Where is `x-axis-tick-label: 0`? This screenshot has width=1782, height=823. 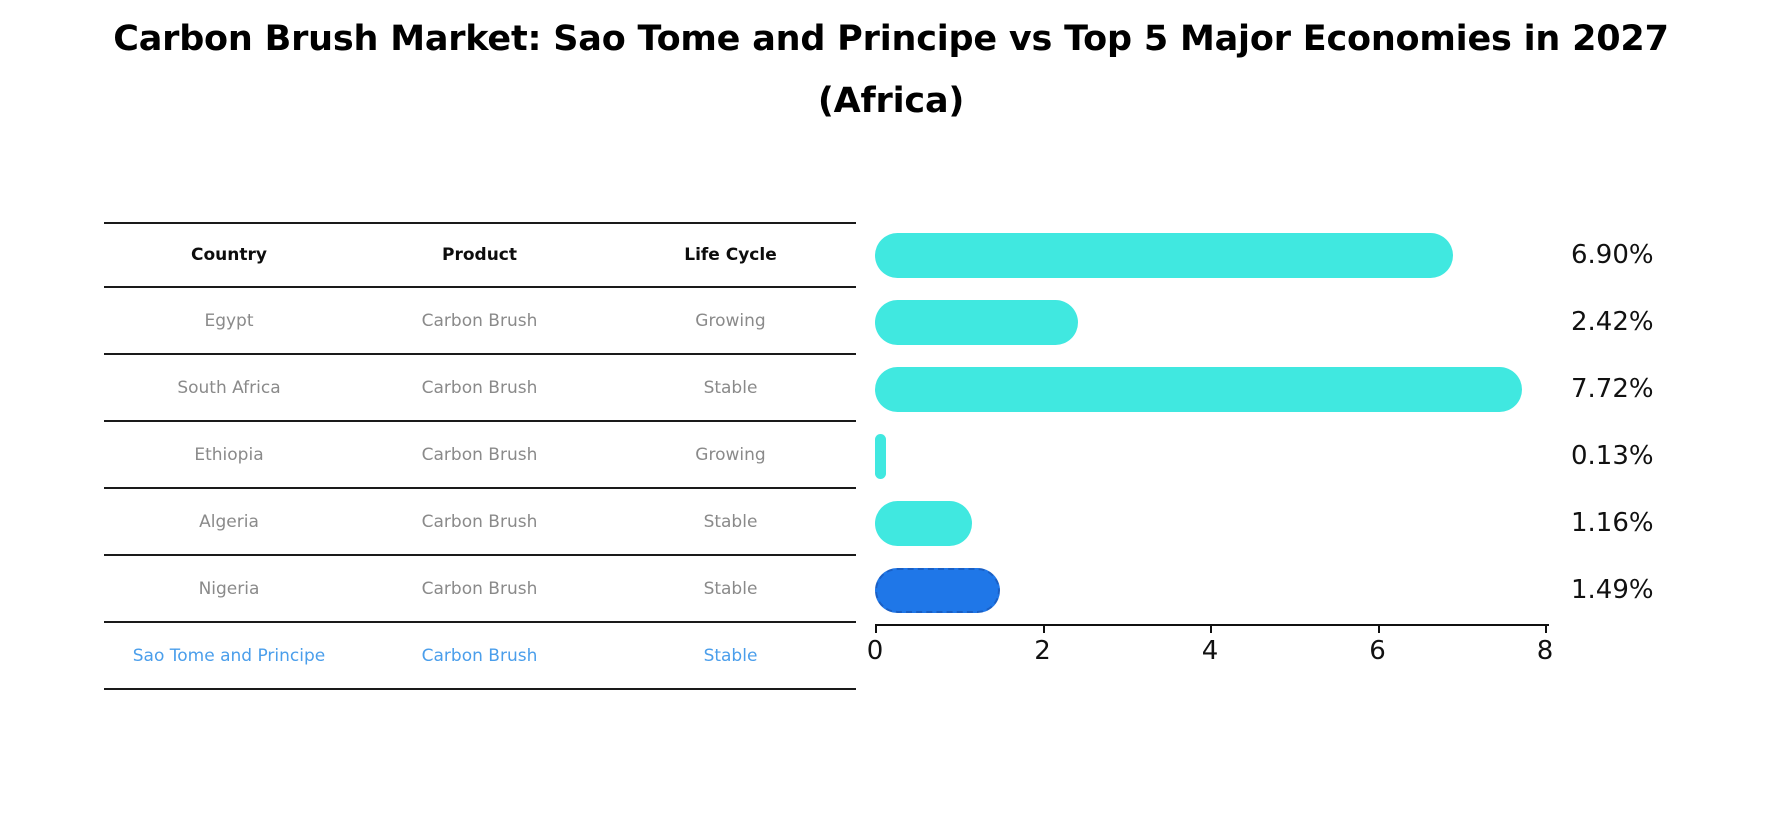
x-axis-tick-label: 0 is located at coordinates (875, 651).